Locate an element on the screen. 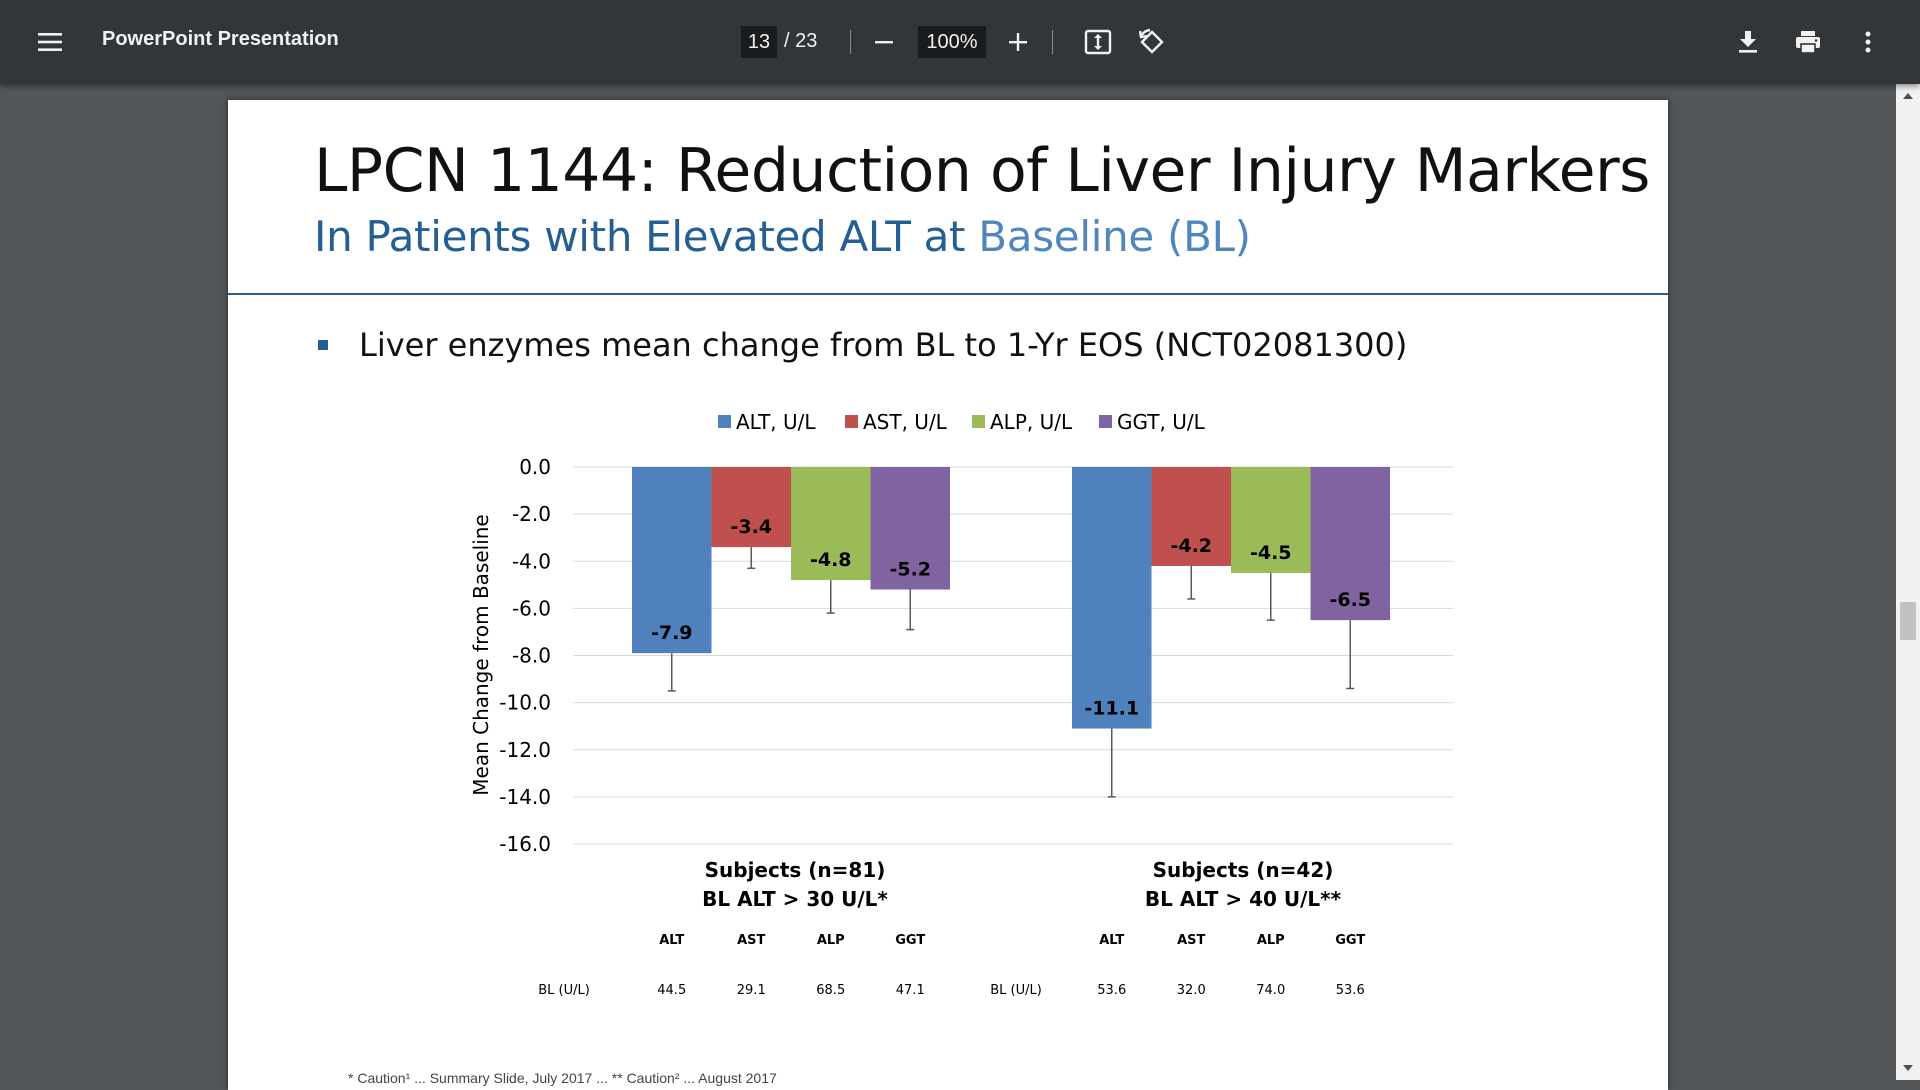 This screenshot has height=1090, width=1920. minus-icon is located at coordinates (884, 42).